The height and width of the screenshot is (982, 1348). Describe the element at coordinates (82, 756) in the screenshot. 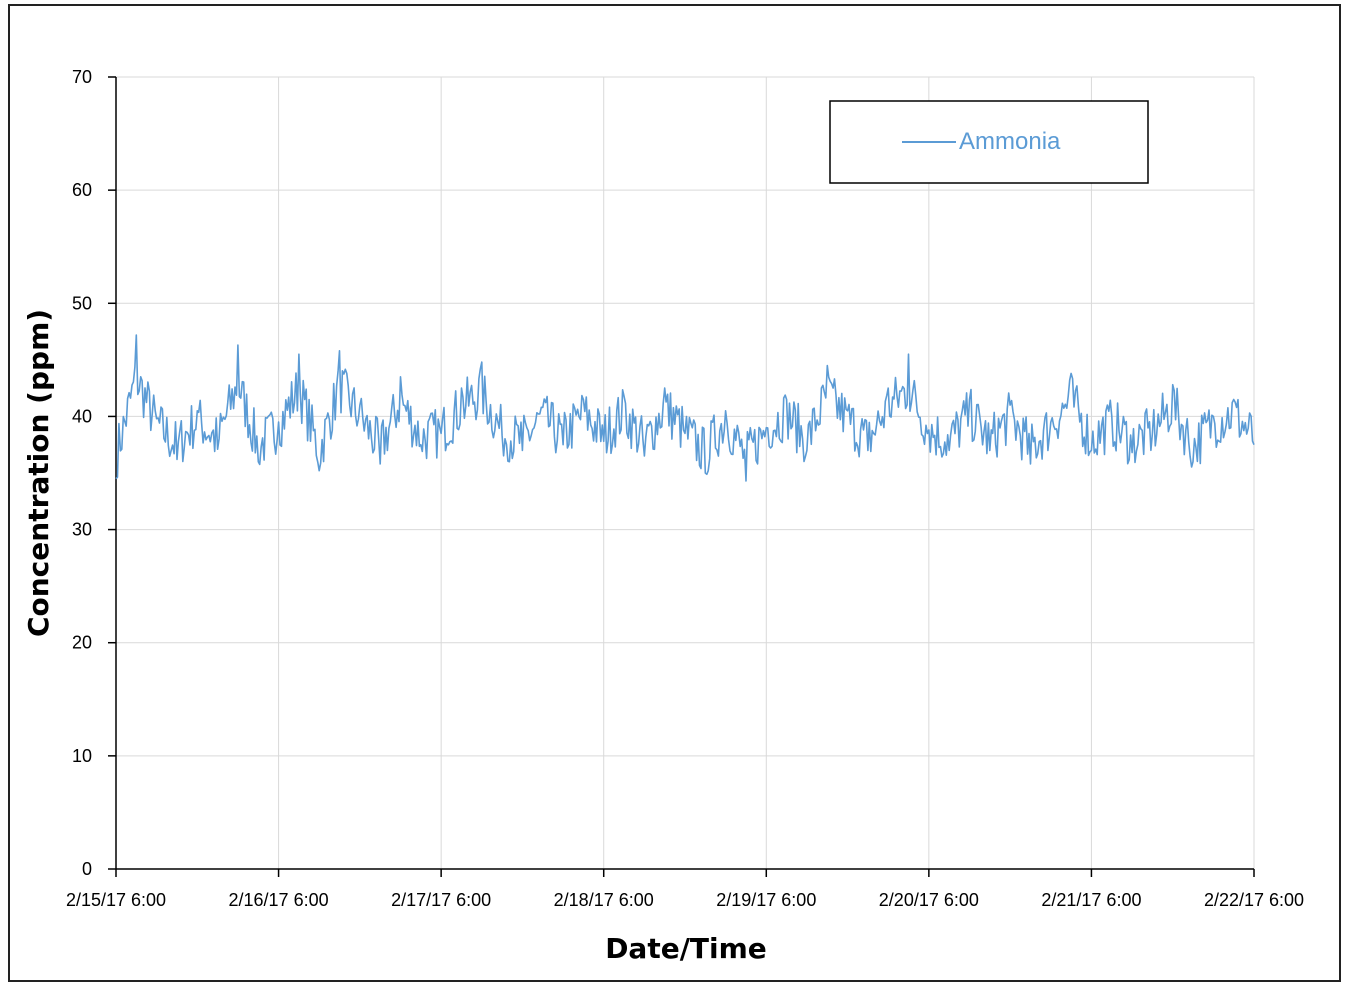

I see `y-tick-label: 10` at that location.